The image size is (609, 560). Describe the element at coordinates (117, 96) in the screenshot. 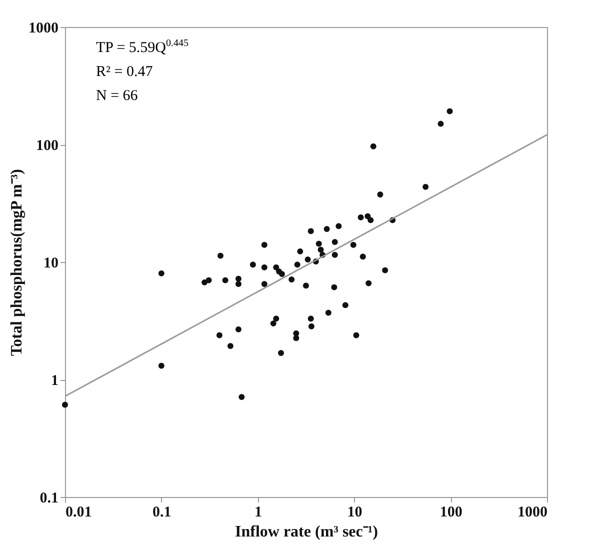

I see `annotation: N = 66` at that location.